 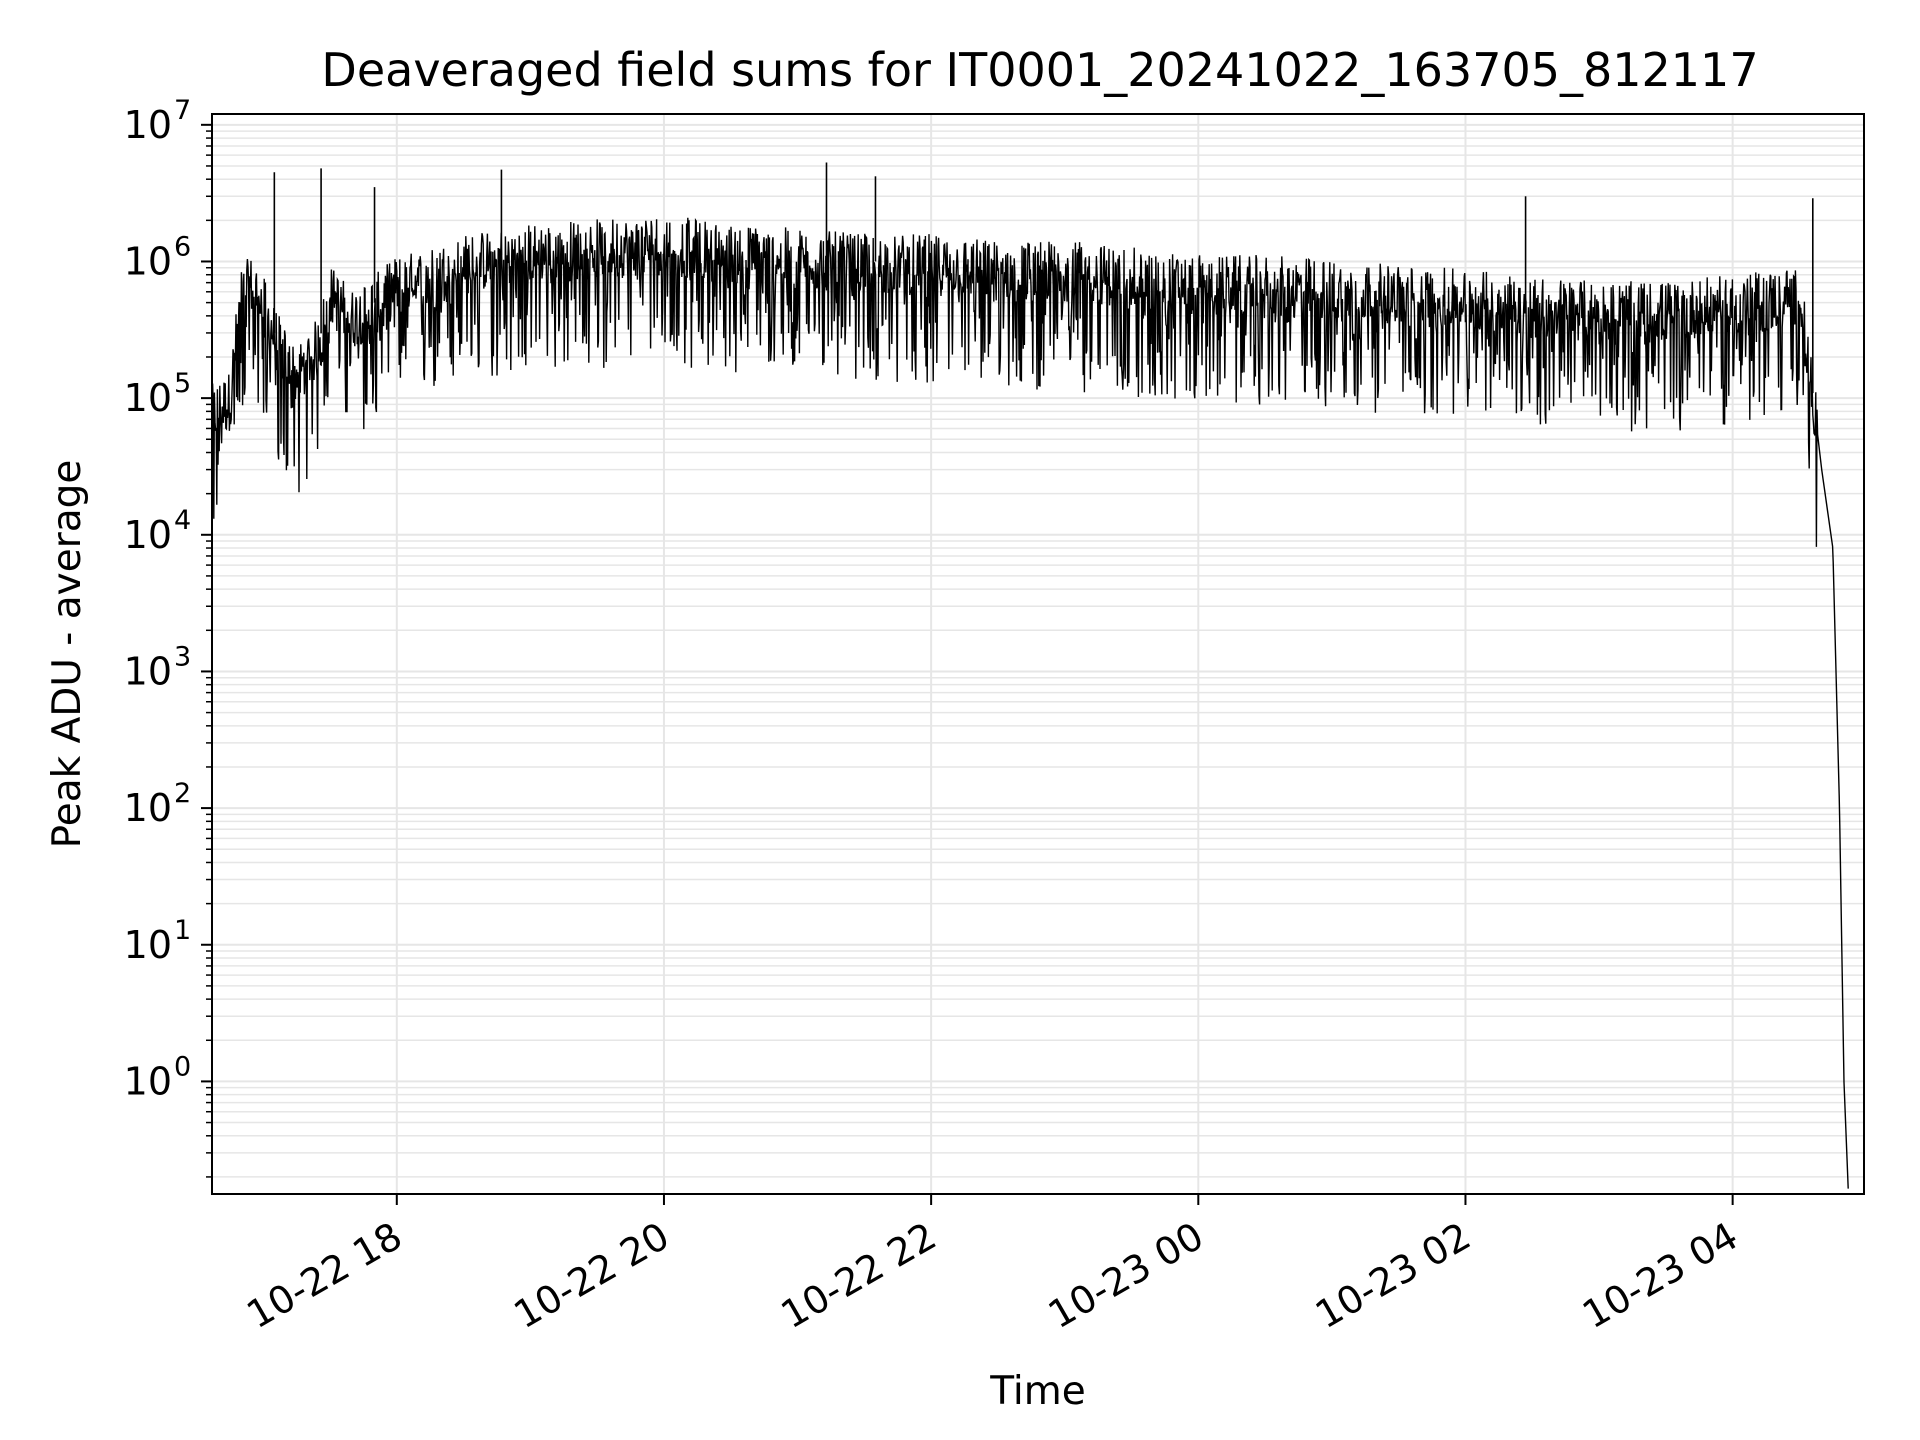 I want to click on y-axis-label: Peak ADU - average, so click(x=67, y=654).